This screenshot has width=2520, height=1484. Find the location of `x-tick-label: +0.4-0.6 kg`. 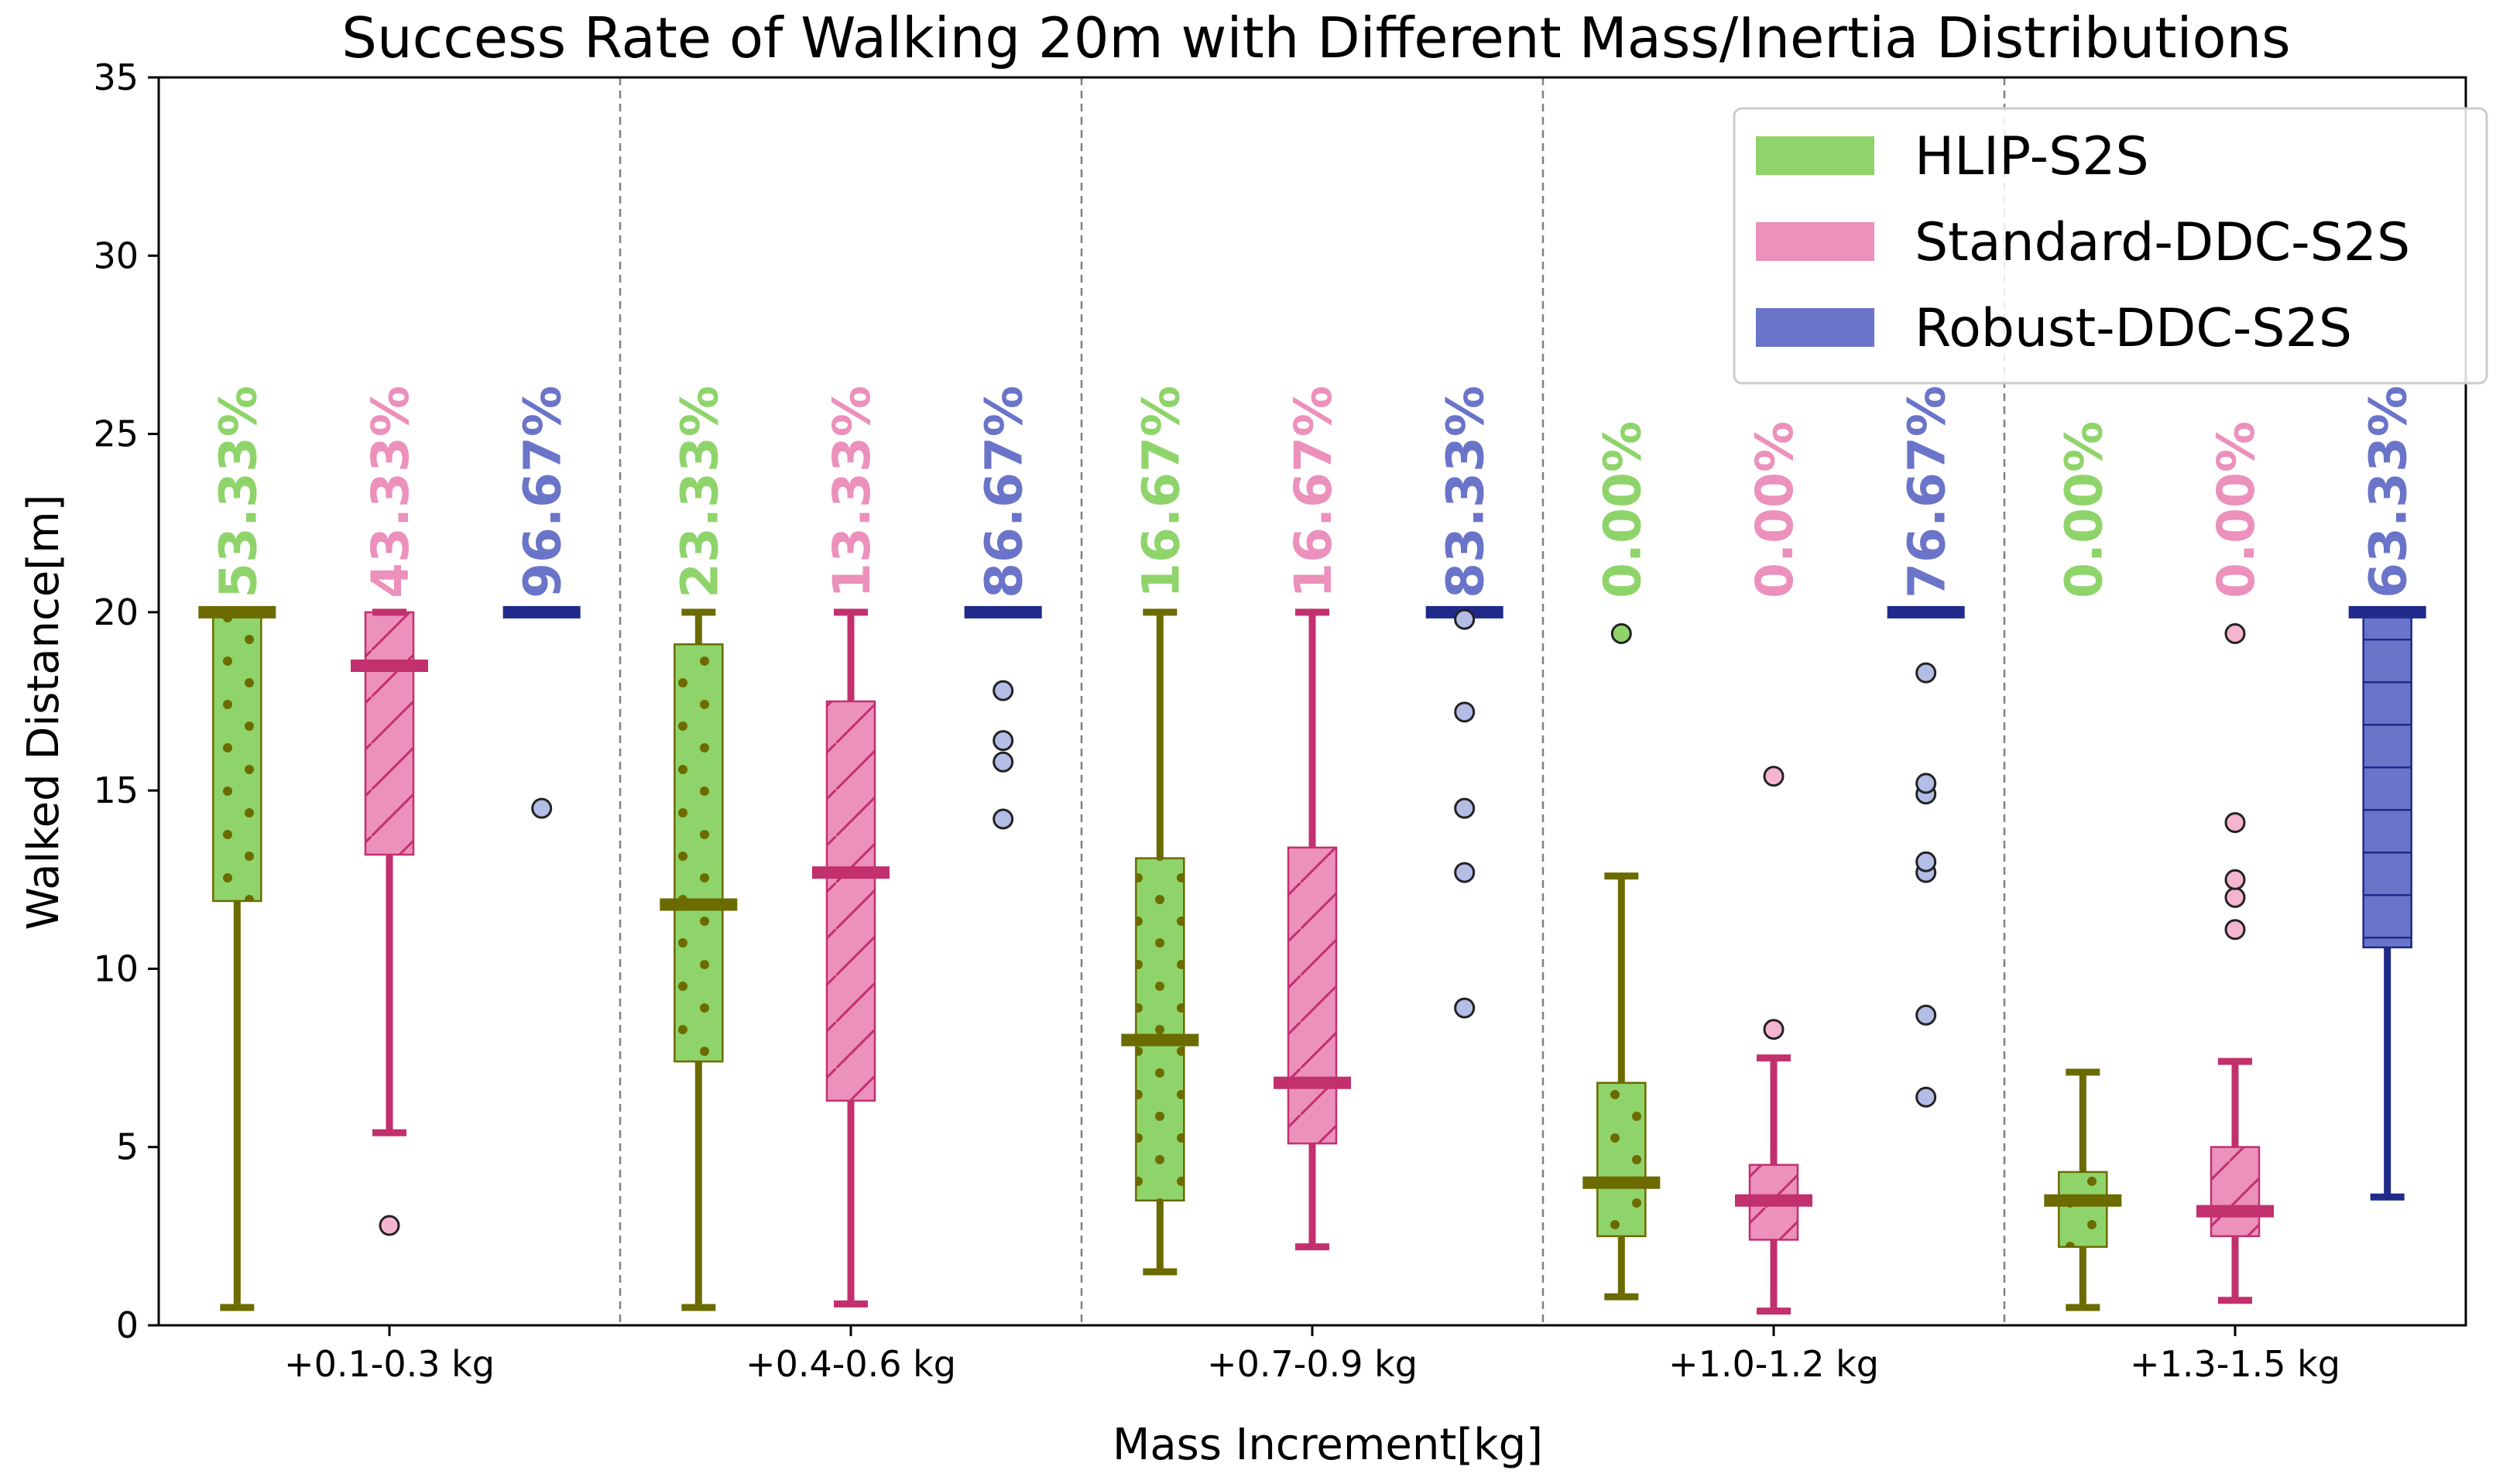

x-tick-label: +0.4-0.6 kg is located at coordinates (851, 1364).